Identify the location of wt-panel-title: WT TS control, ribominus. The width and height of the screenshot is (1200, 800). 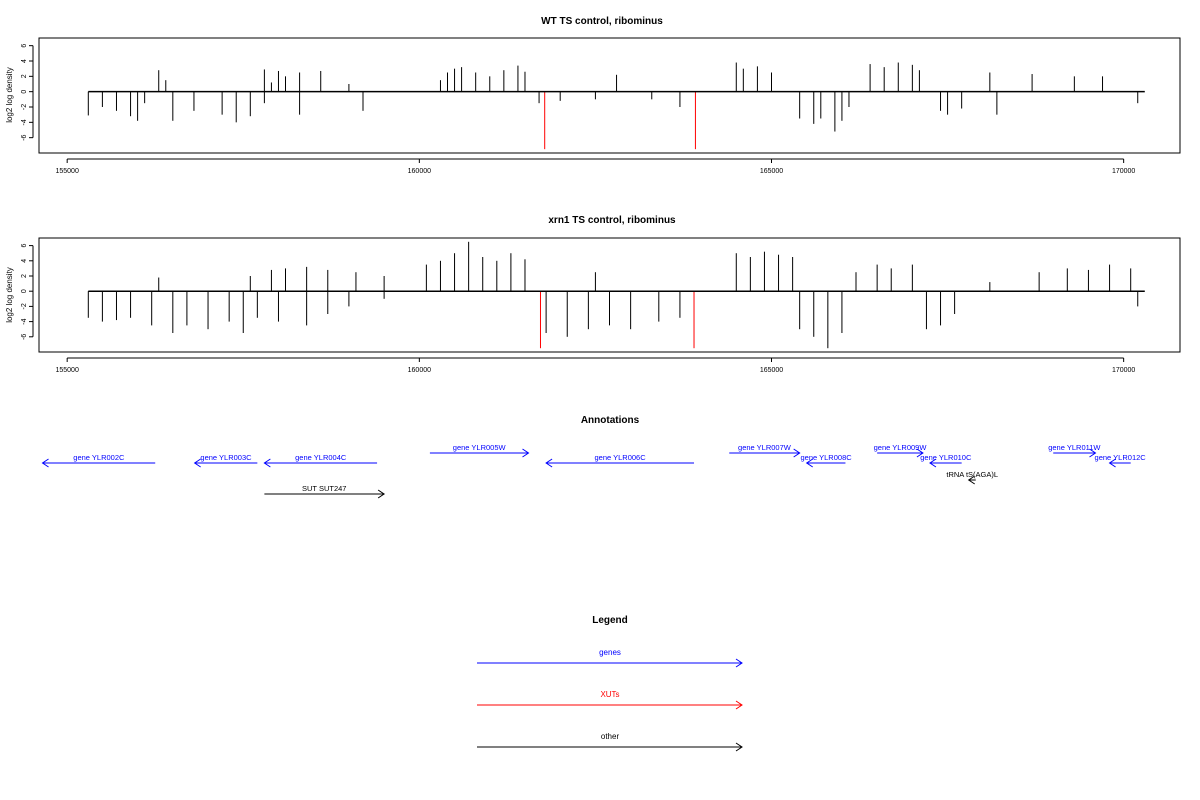
(602, 21).